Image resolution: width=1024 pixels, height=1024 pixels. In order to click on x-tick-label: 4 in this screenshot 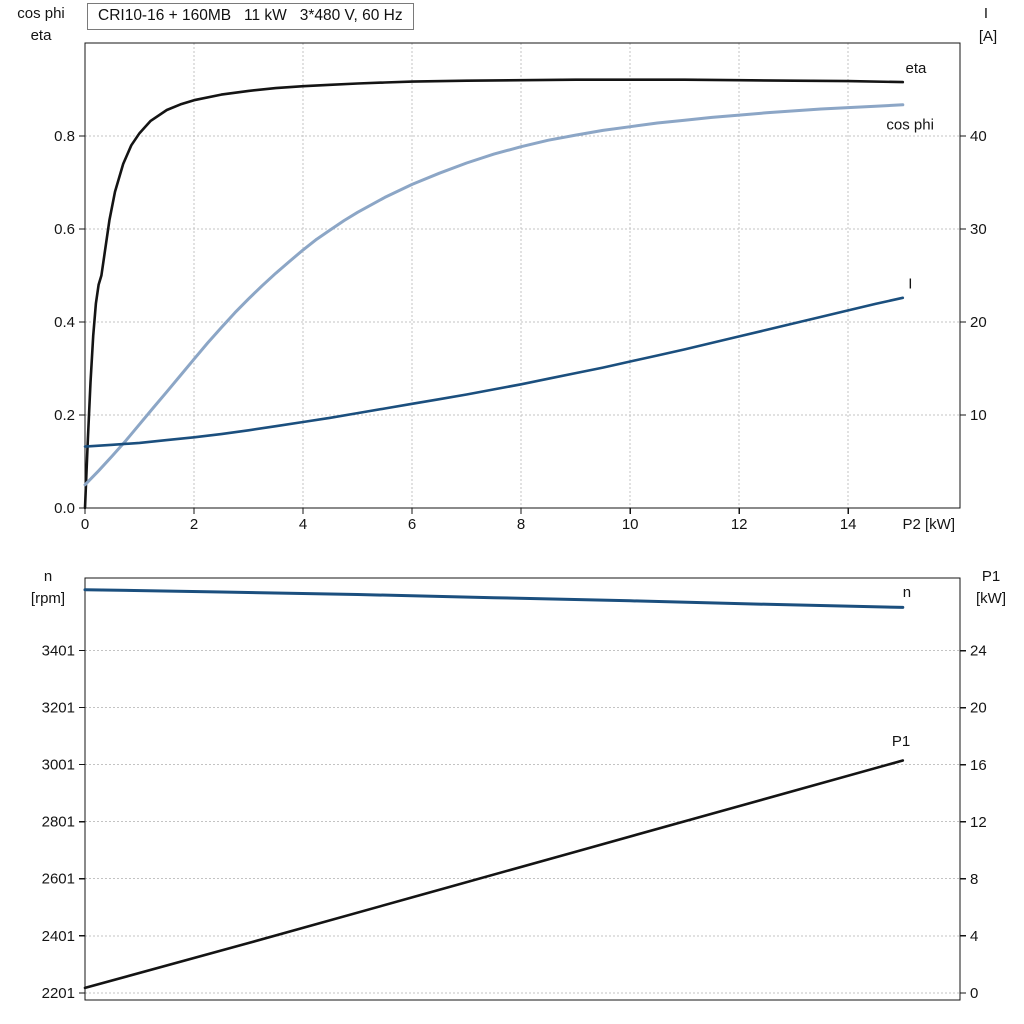, I will do `click(303, 524)`.